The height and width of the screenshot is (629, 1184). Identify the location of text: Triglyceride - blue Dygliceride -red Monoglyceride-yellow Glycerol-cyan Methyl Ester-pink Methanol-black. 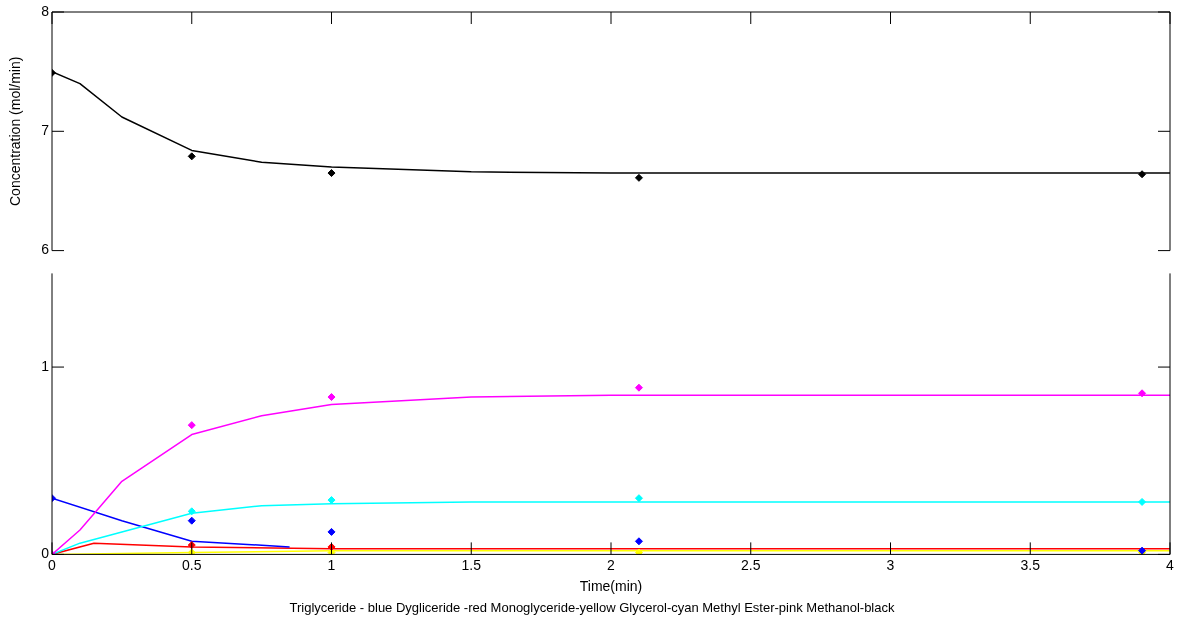
(592, 607).